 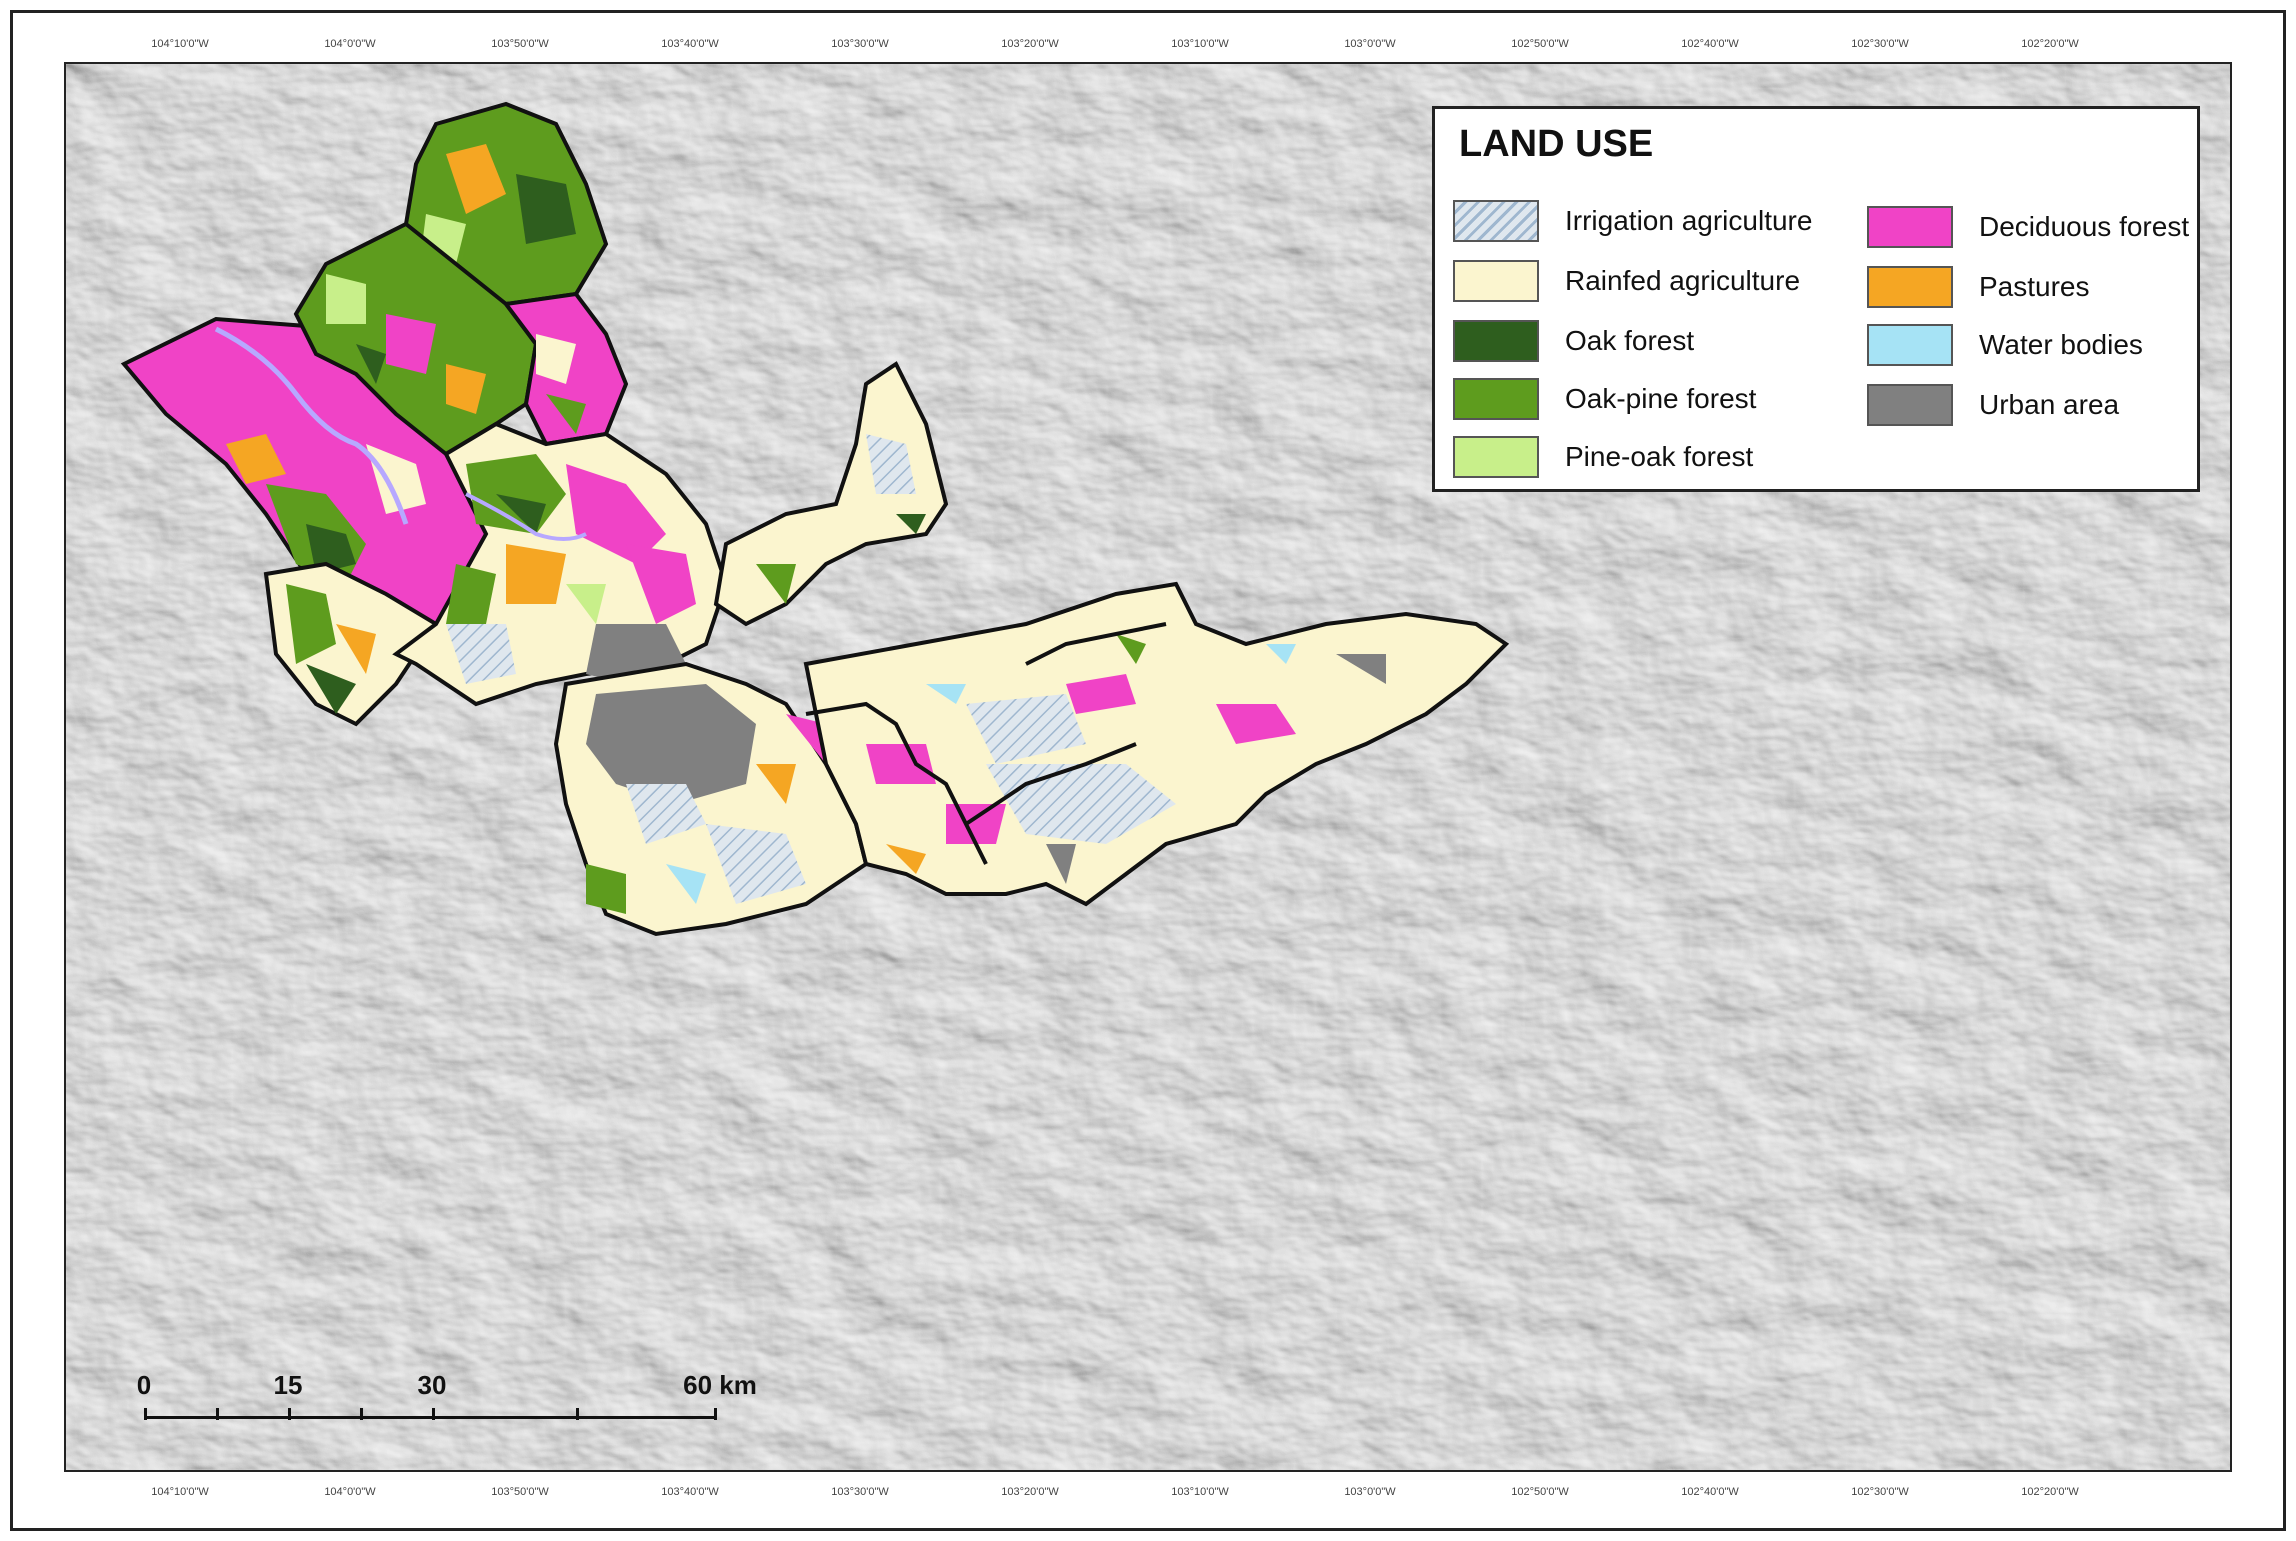 I want to click on tick-bottom: 102°50'0"W, so click(x=1540, y=1492).